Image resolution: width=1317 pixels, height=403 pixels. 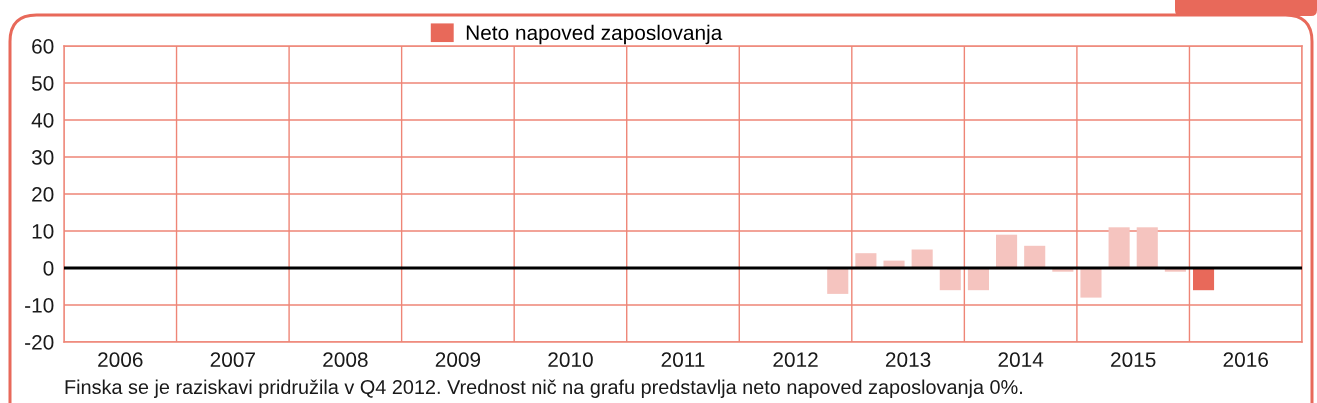 What do you see at coordinates (43, 46) in the screenshot?
I see `y-tick-label: 60` at bounding box center [43, 46].